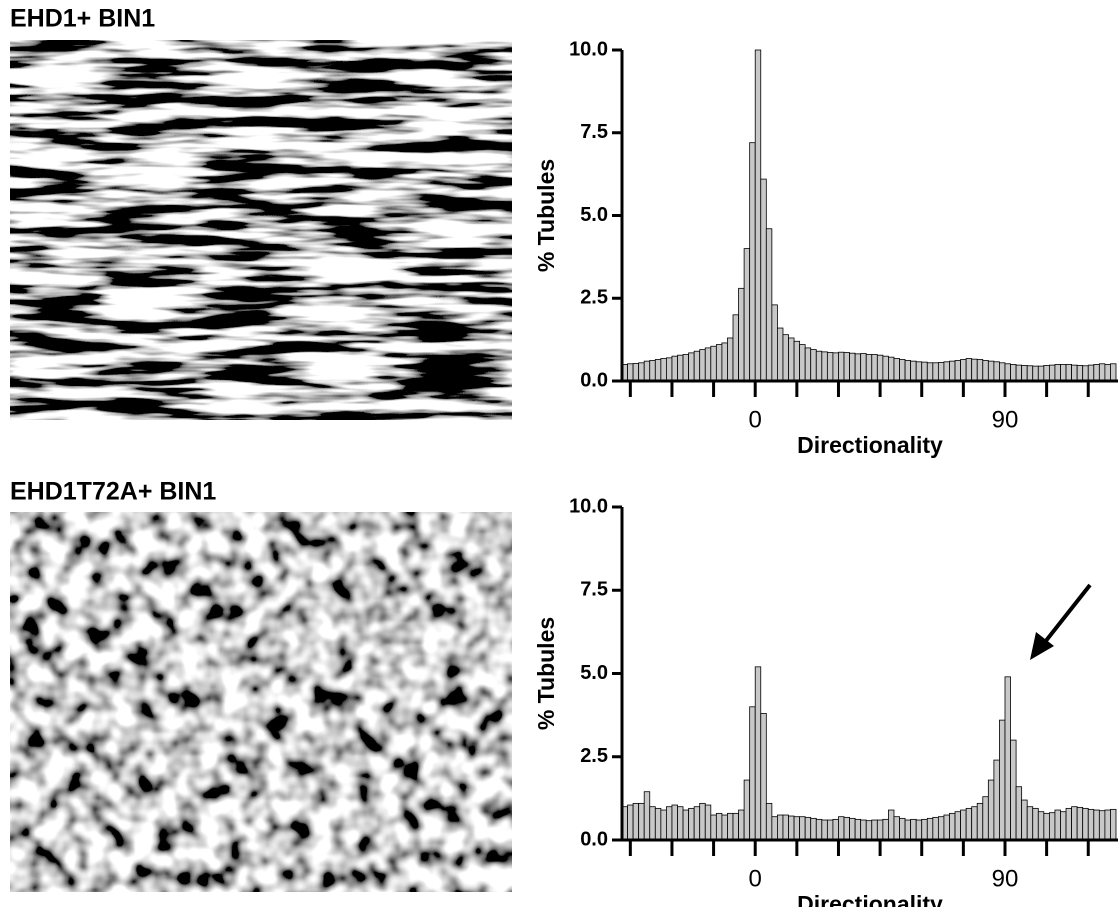 The height and width of the screenshot is (907, 1118). What do you see at coordinates (594, 590) in the screenshot?
I see `y-tick-label: 7.5` at bounding box center [594, 590].